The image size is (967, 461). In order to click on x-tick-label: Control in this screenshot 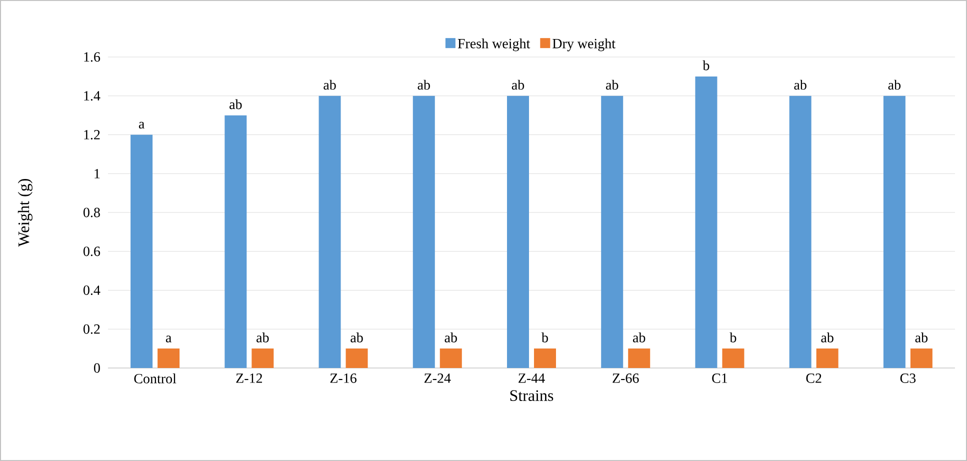, I will do `click(155, 379)`.